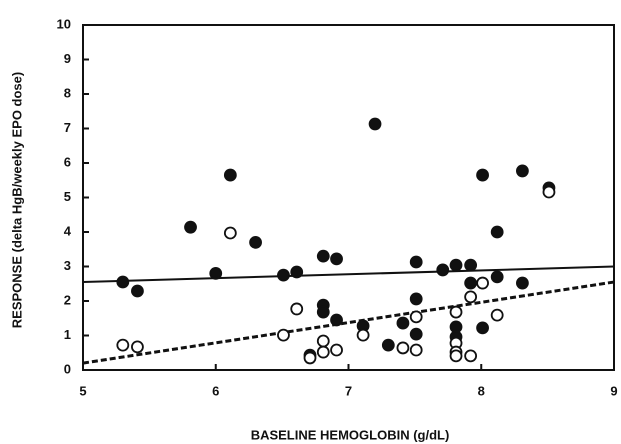 This screenshot has height=444, width=621. I want to click on y-tick-label: 0, so click(67, 368).